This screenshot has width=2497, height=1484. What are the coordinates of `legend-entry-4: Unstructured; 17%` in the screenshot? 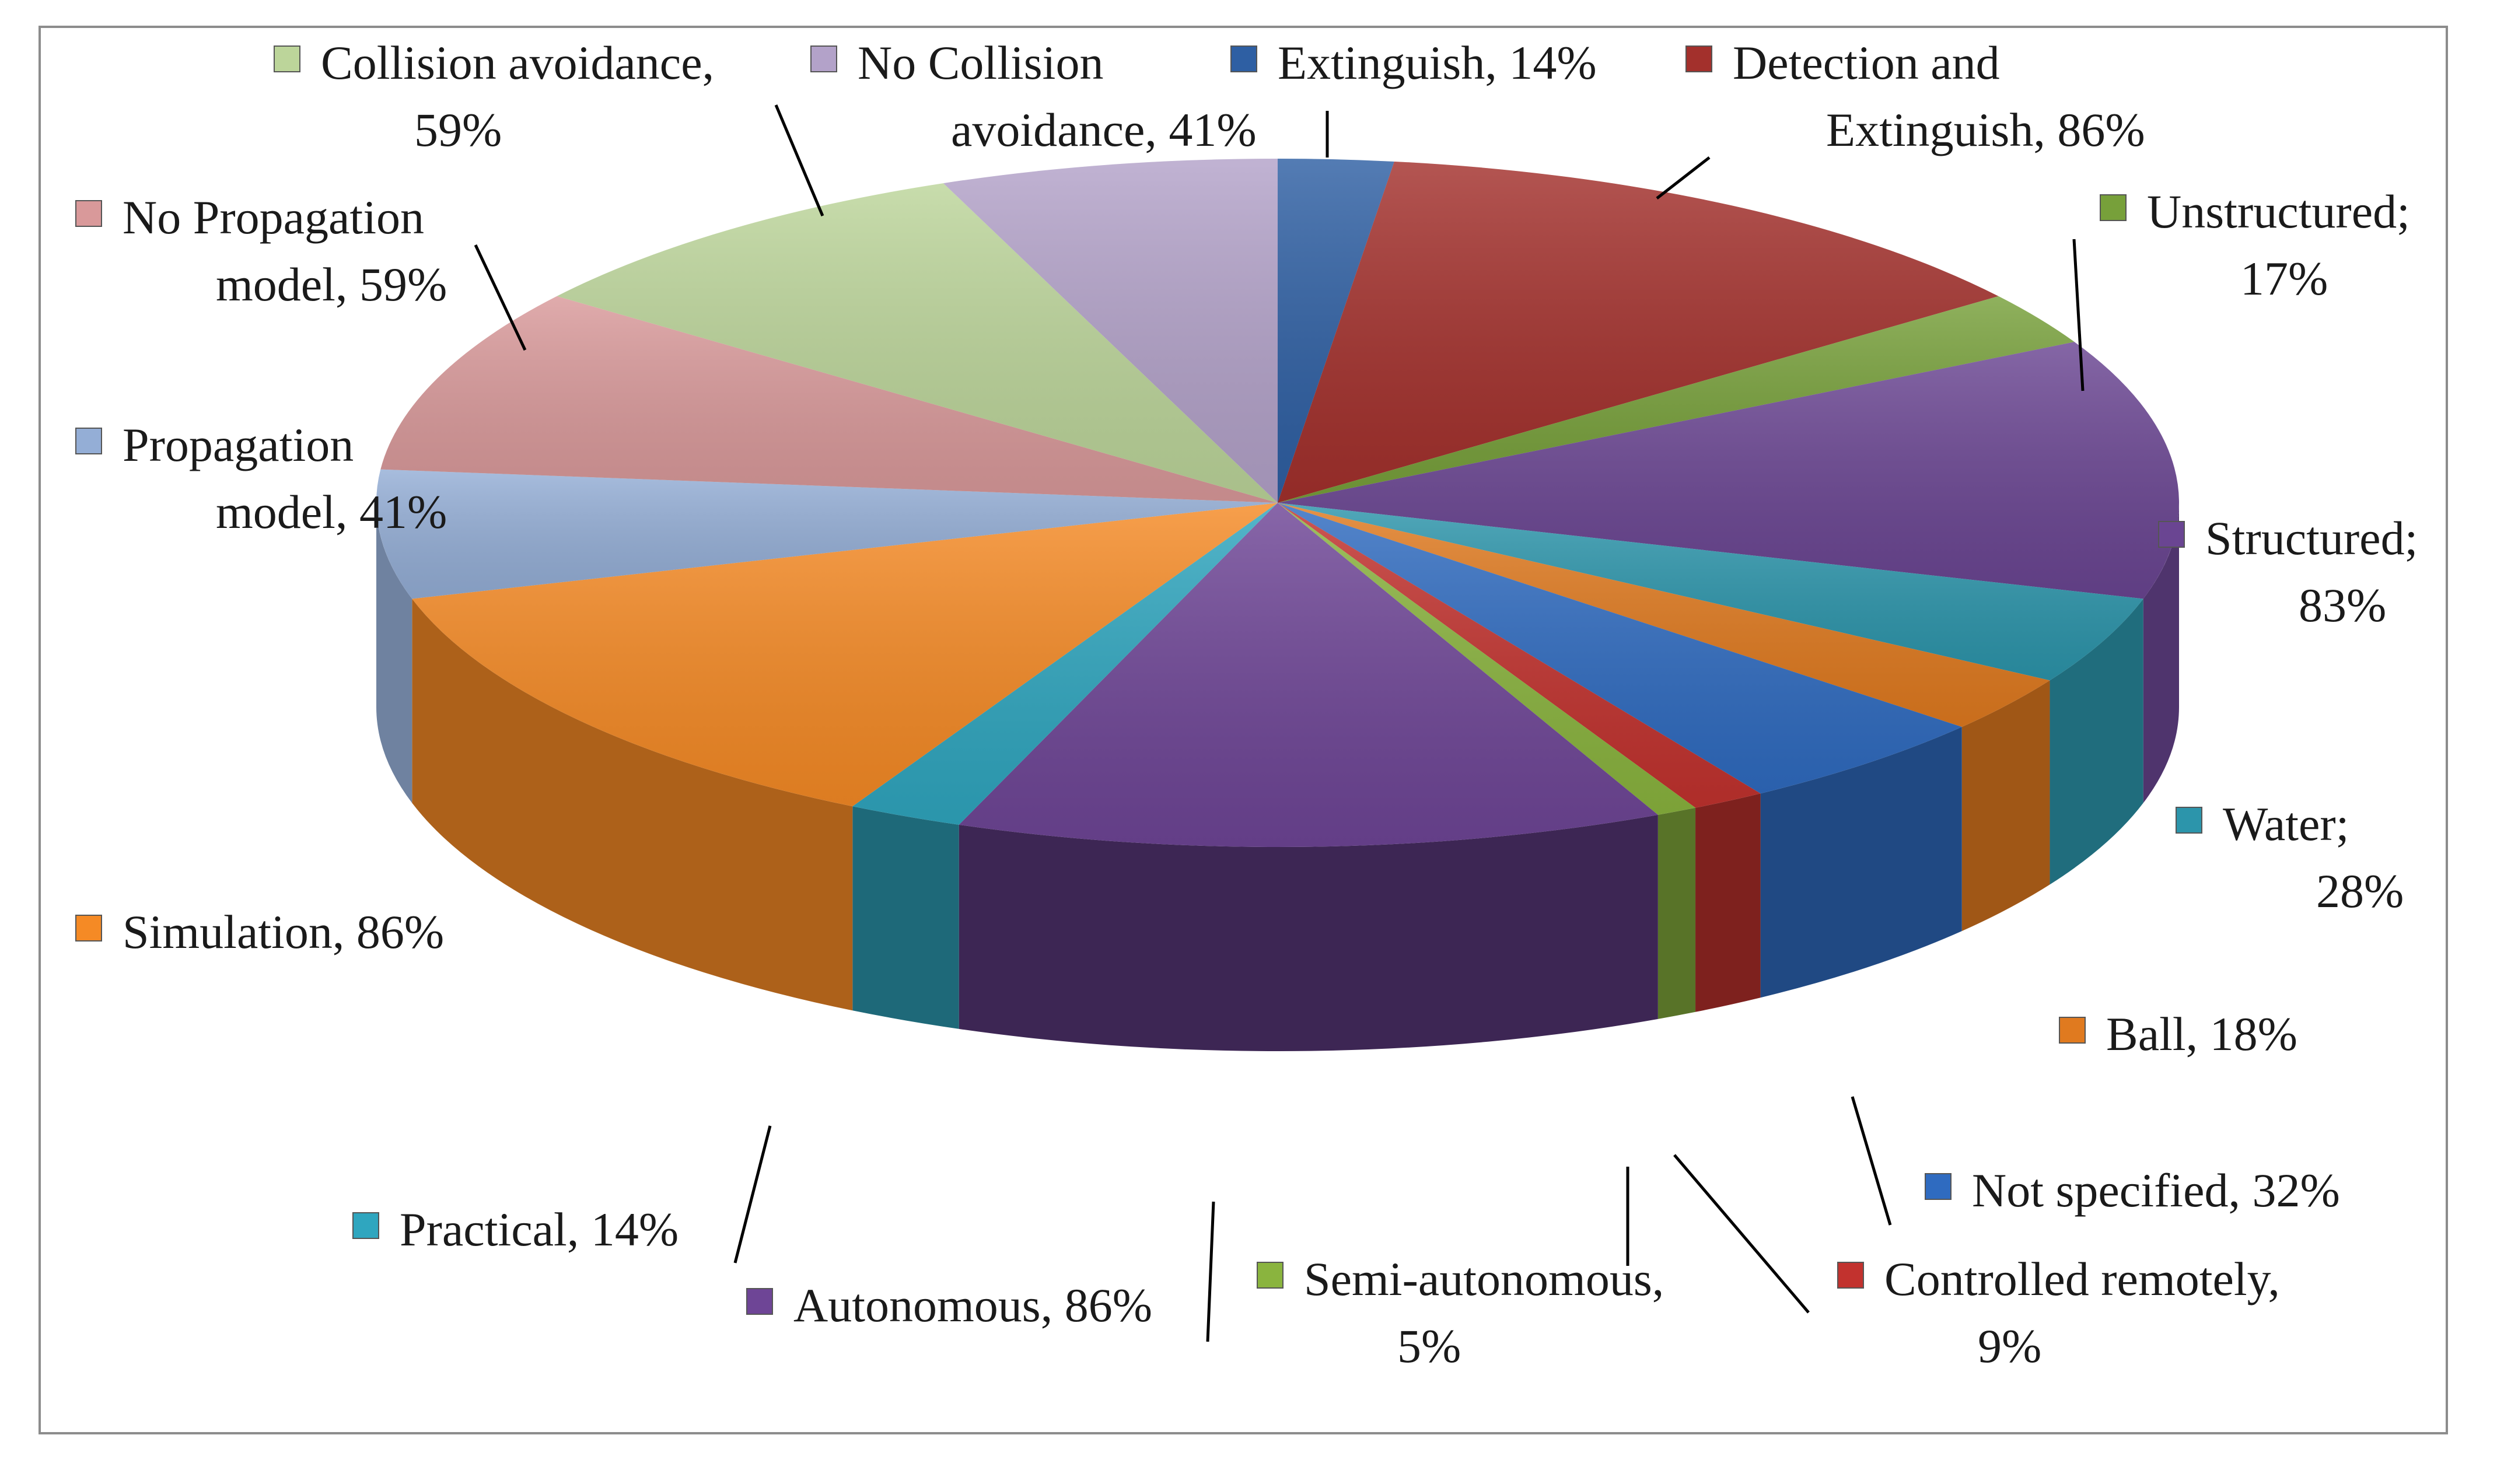 It's located at (2255, 245).